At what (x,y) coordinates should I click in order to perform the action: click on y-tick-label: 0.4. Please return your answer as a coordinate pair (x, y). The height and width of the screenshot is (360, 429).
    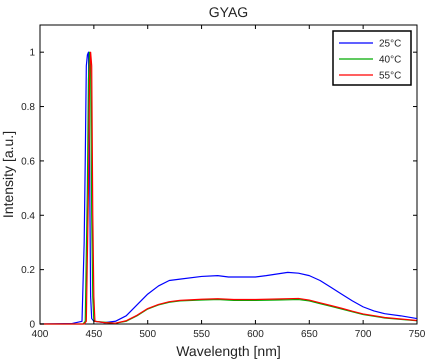
    Looking at the image, I should click on (28, 216).